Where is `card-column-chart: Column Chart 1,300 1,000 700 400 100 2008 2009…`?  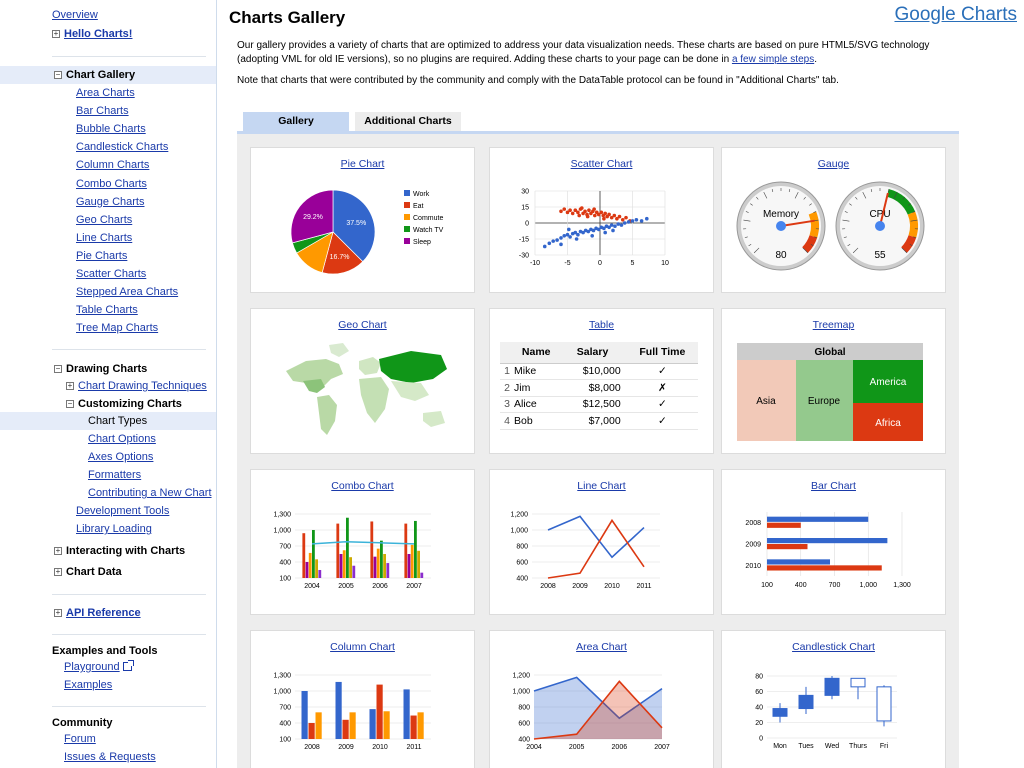
card-column-chart: Column Chart 1,300 1,000 700 400 100 2008 2009… is located at coordinates (362, 699).